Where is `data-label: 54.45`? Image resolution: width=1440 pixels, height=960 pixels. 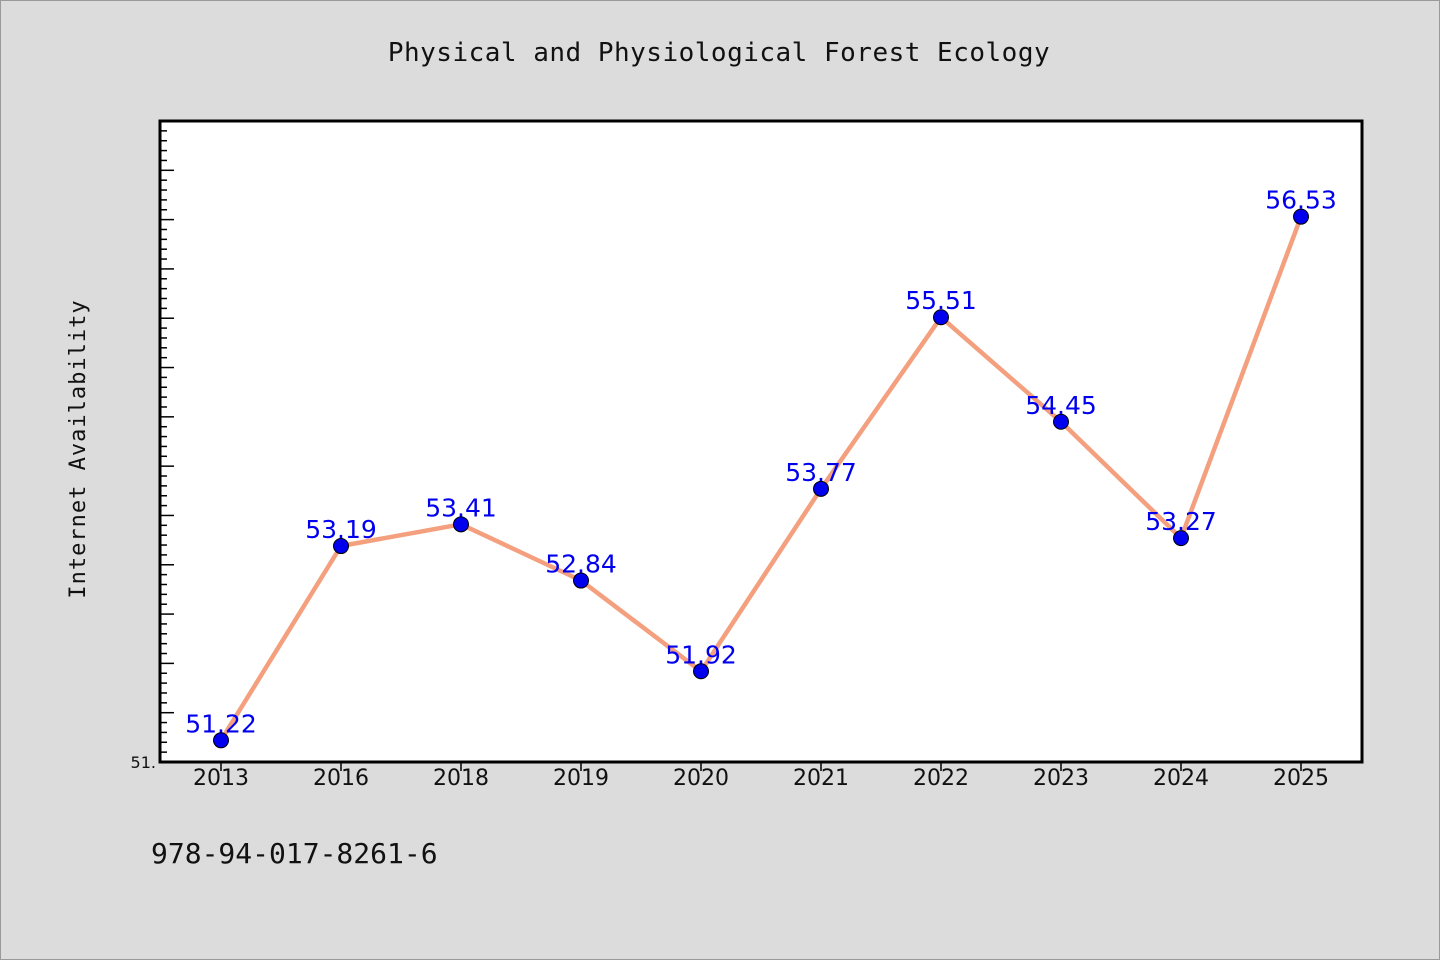 data-label: 54.45 is located at coordinates (1061, 405).